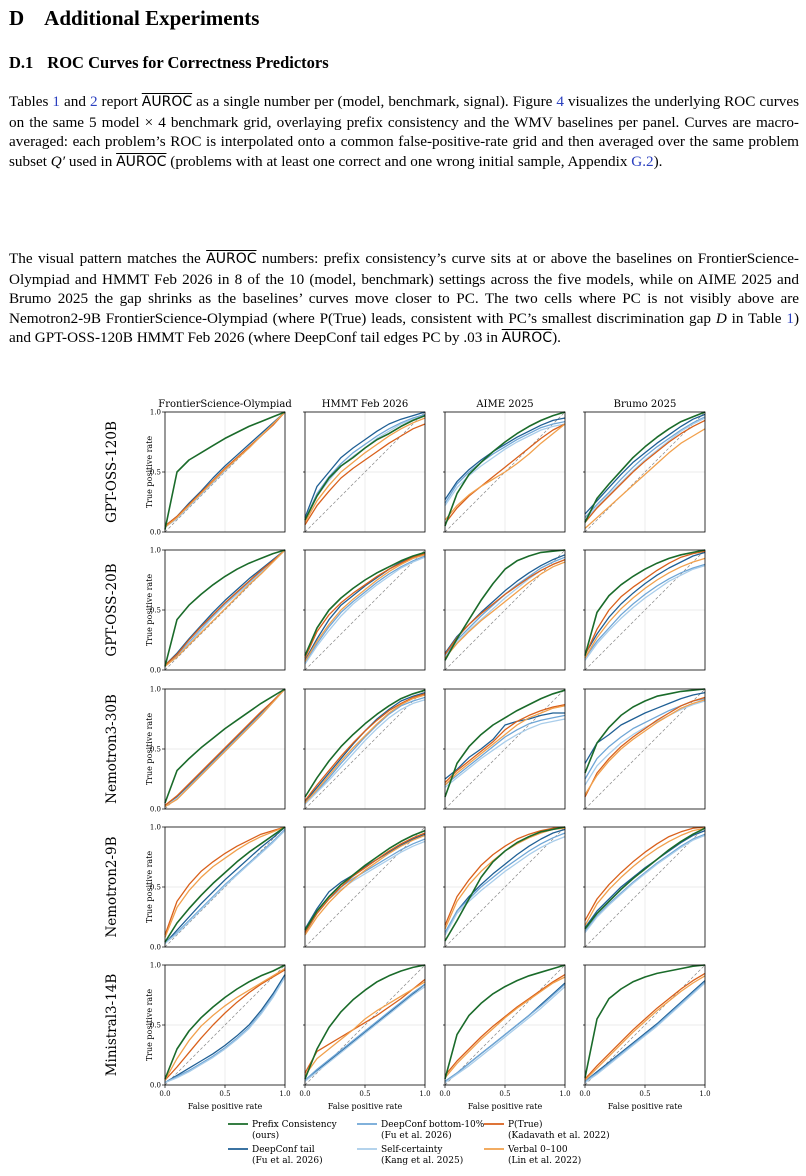 This screenshot has width=806, height=1176. What do you see at coordinates (525, 1124) in the screenshot?
I see `legend-label: P(True)` at bounding box center [525, 1124].